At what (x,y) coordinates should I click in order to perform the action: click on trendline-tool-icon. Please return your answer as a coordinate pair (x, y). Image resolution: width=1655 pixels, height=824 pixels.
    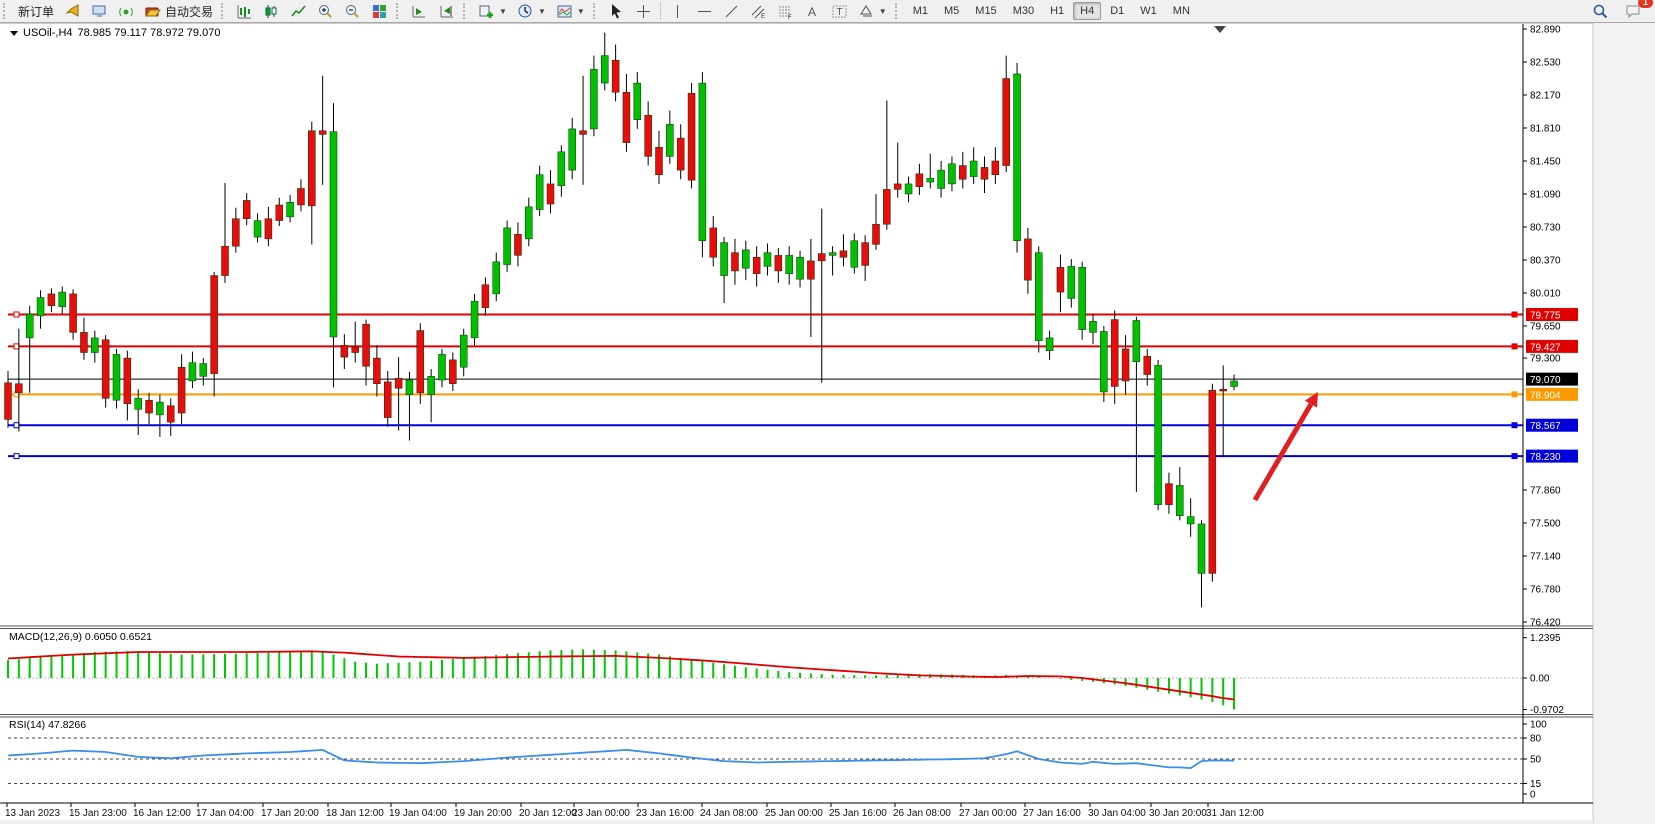
    Looking at the image, I should click on (731, 11).